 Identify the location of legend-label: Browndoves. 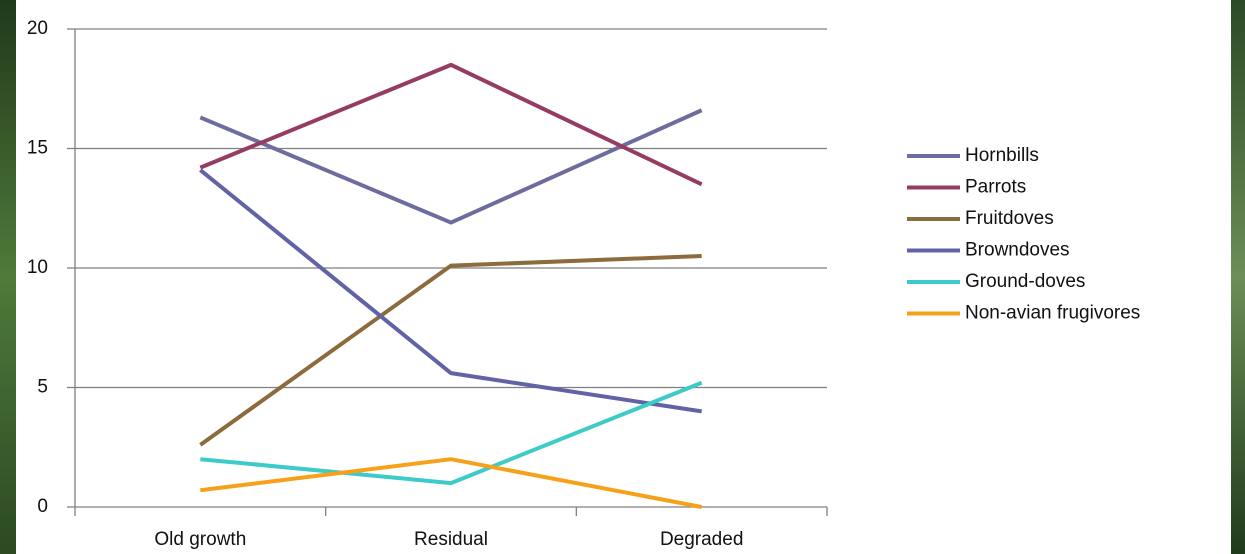
(1017, 250).